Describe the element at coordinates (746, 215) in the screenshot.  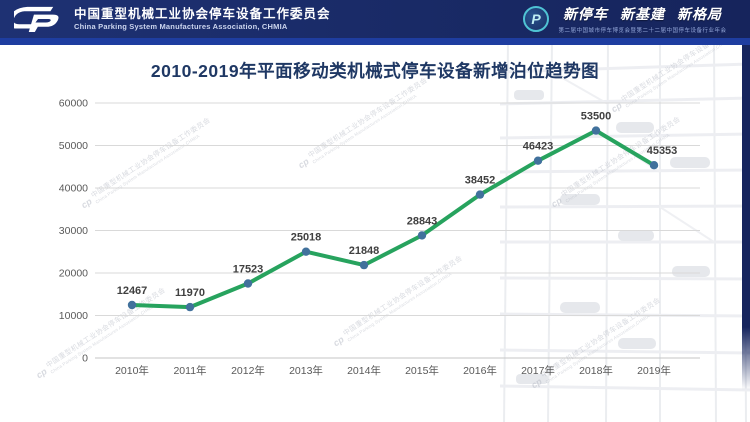
I see `photo-dark-edge` at that location.